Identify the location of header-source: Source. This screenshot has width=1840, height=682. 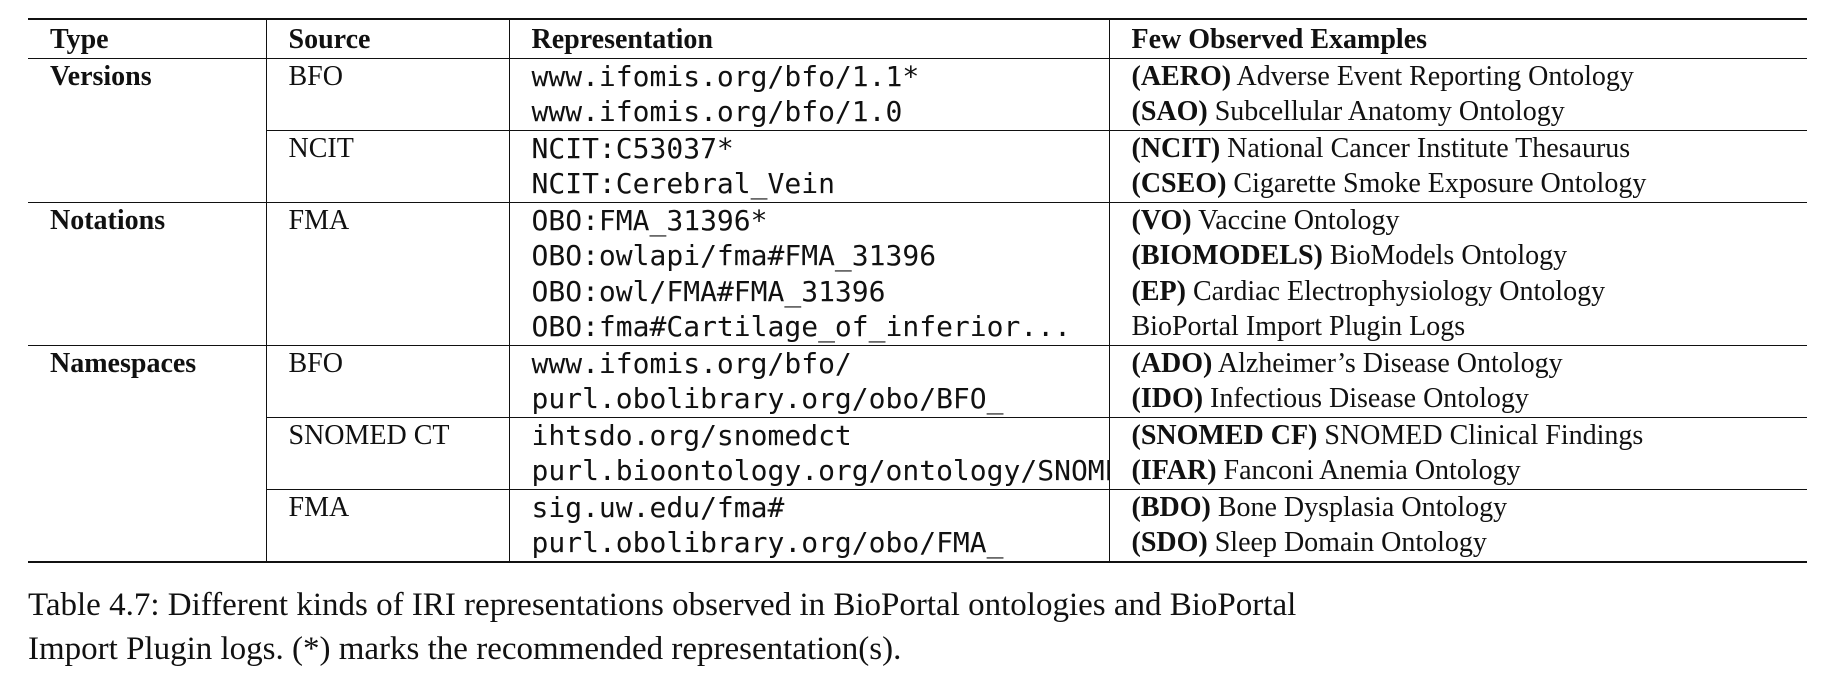
(387, 39).